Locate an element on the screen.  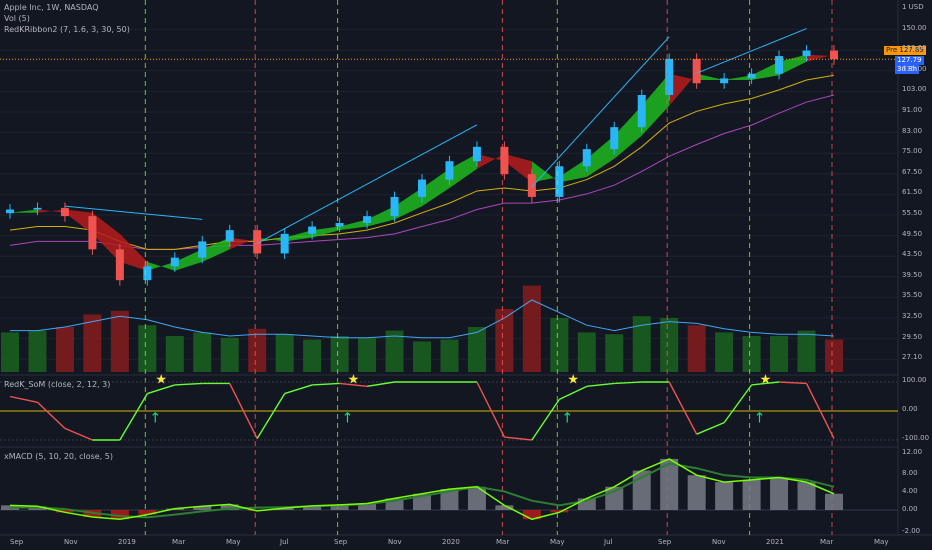
pre-market-tag: Pre 127.89 is located at coordinates (905, 50).